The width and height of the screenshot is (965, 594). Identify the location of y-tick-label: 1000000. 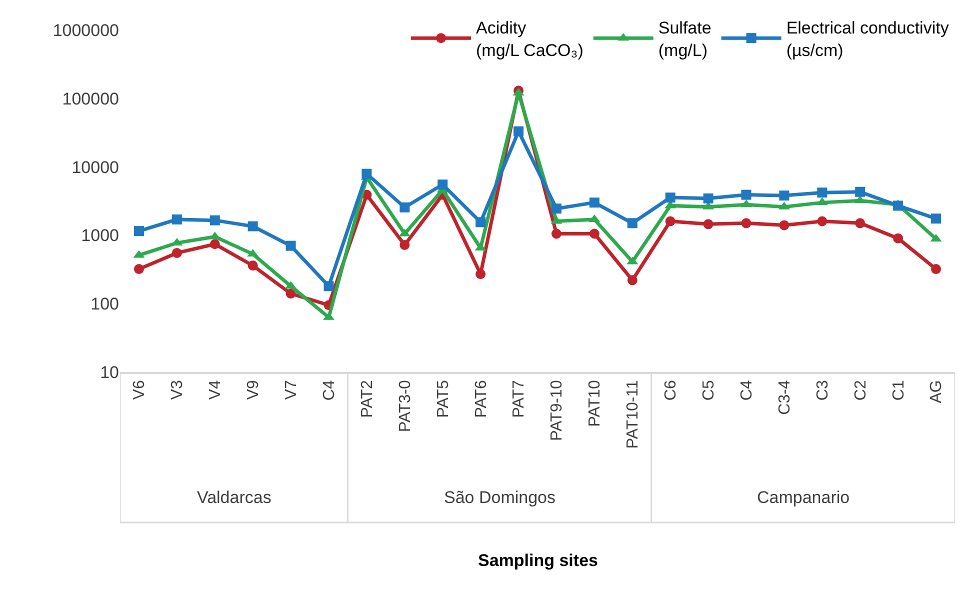
(85, 30).